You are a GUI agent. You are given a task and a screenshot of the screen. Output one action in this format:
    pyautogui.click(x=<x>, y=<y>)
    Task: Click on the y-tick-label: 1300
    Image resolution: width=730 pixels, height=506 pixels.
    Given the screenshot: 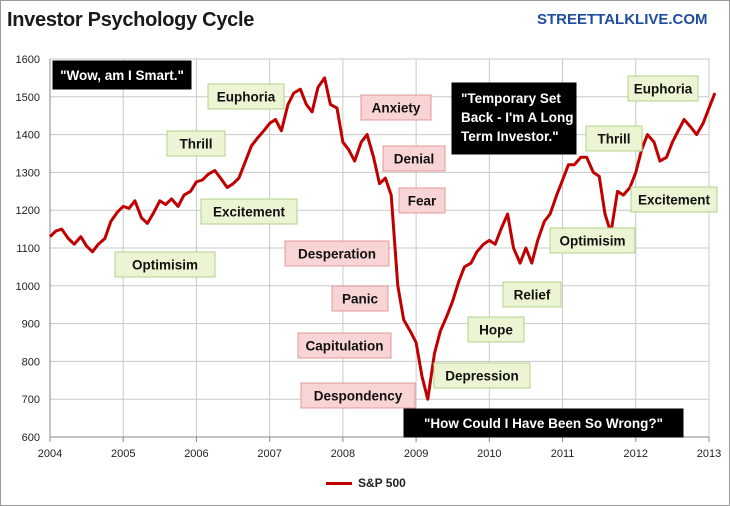 What is the action you would take?
    pyautogui.click(x=28, y=173)
    